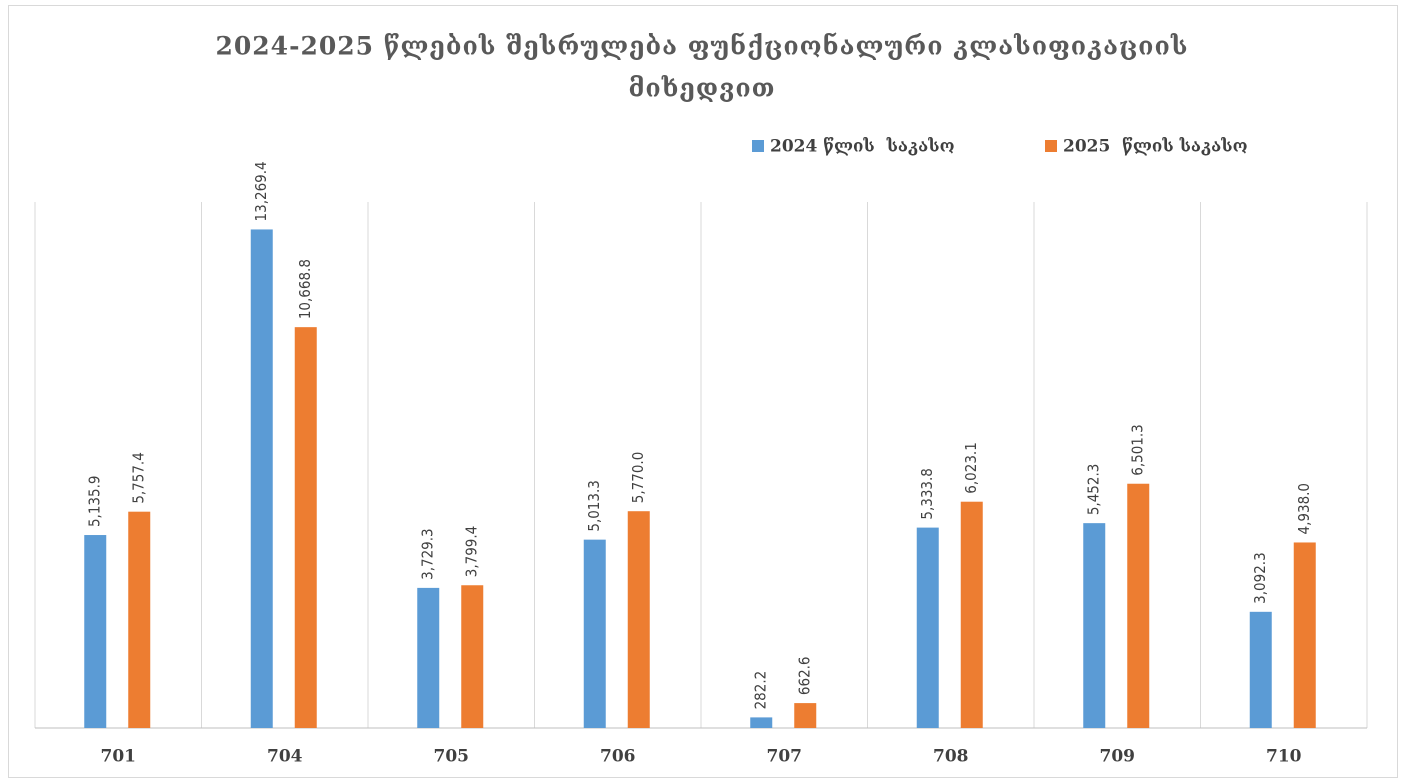 Image resolution: width=1405 pixels, height=783 pixels. What do you see at coordinates (139, 478) in the screenshot?
I see `data-label: 5,757.4` at bounding box center [139, 478].